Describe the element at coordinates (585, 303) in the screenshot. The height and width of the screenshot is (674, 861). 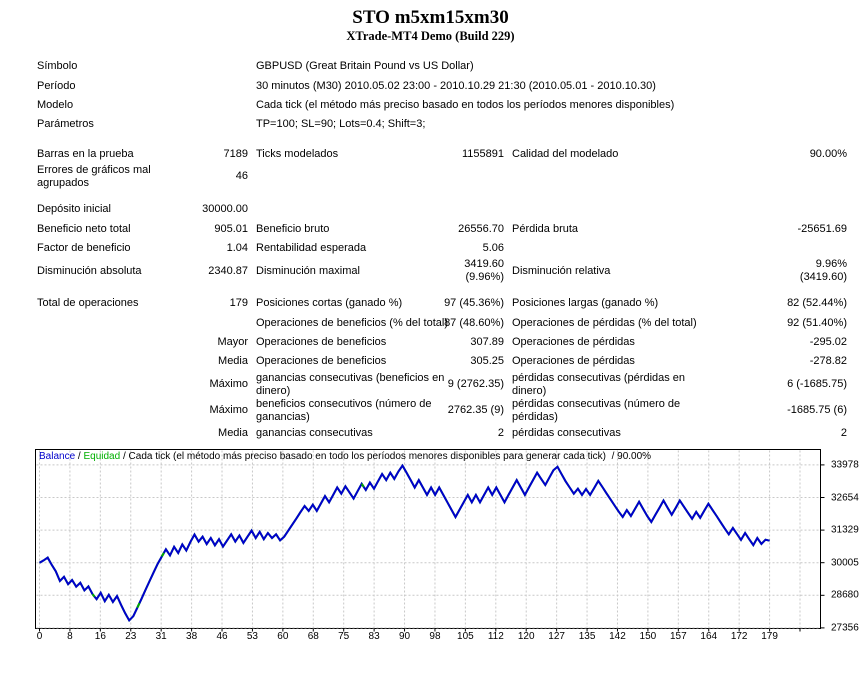
I see `stat-label-3: Posiciones largas (ganado %)` at that location.